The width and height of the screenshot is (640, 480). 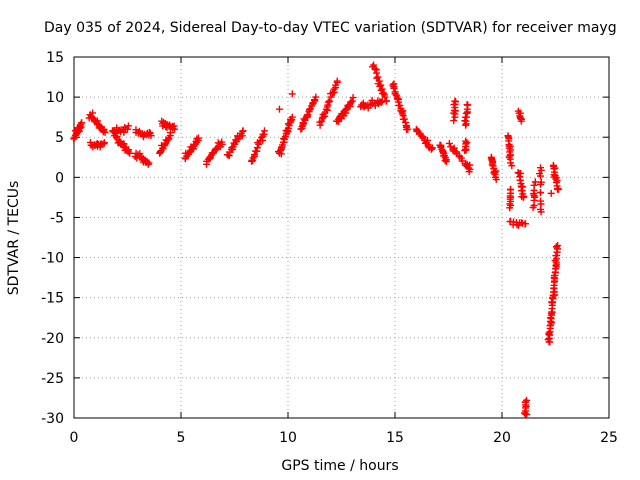 I want to click on y-tick-label: 5, so click(x=59, y=138).